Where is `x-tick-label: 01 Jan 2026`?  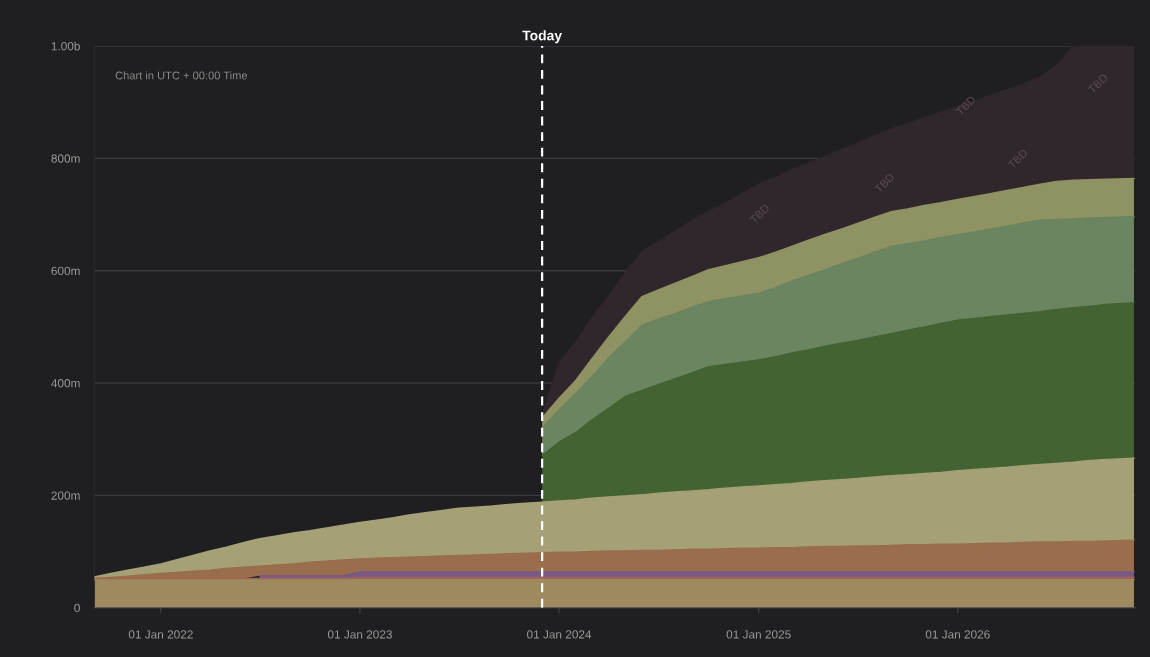 x-tick-label: 01 Jan 2026 is located at coordinates (957, 634).